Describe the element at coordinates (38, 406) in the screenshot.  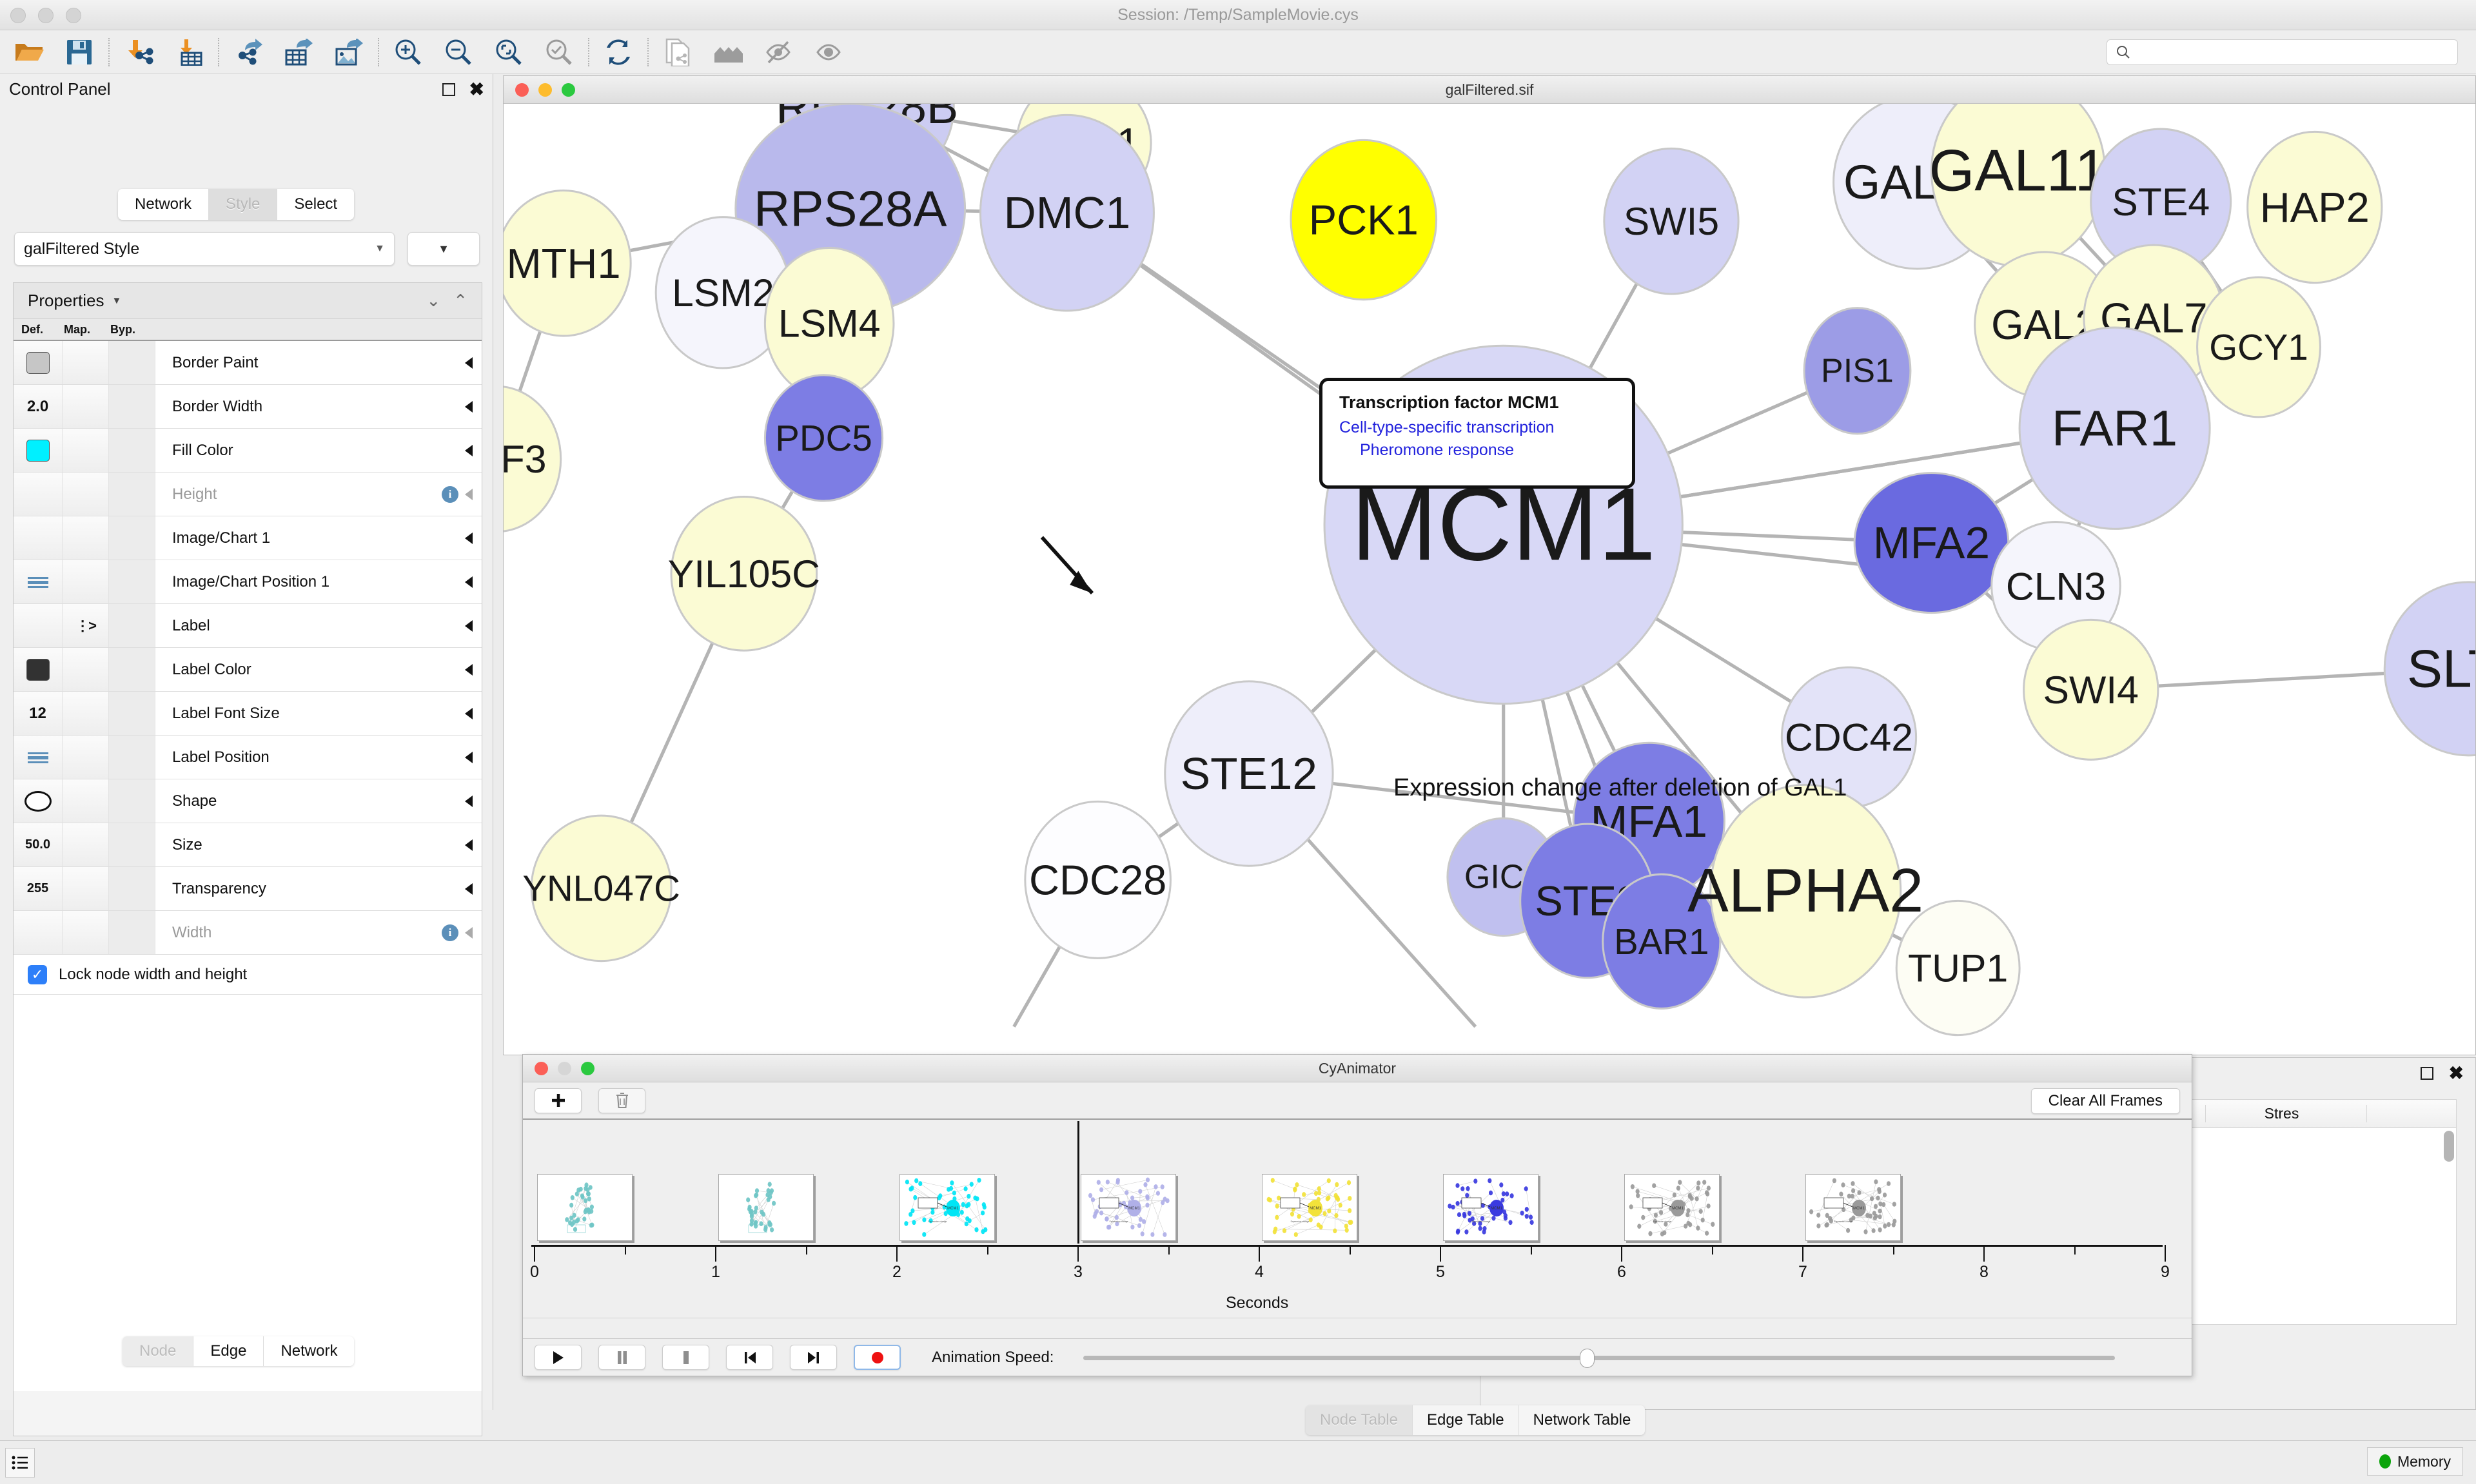
I see `property-default-cell: 2.0` at that location.